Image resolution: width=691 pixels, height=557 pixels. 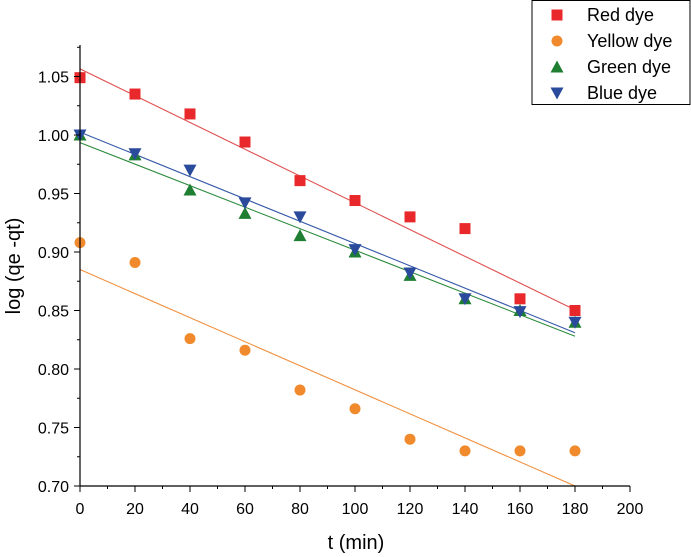 I want to click on x-tick-label: 200, so click(x=630, y=509).